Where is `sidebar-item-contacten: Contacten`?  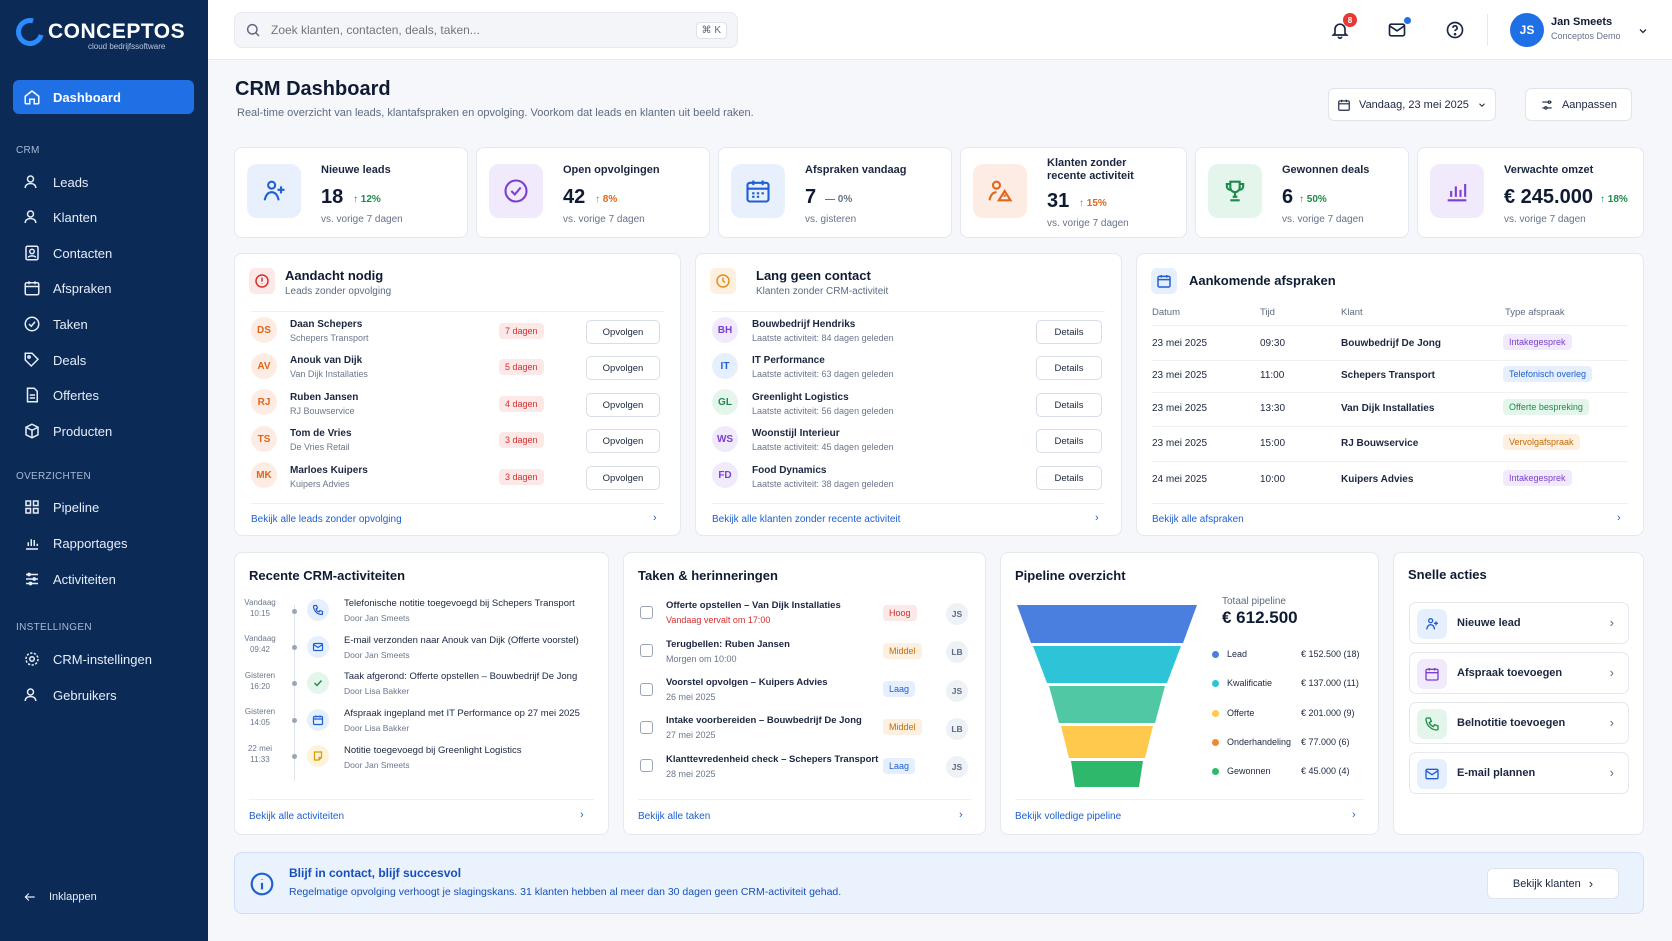
sidebar-item-contacten: Contacten is located at coordinates (103, 253).